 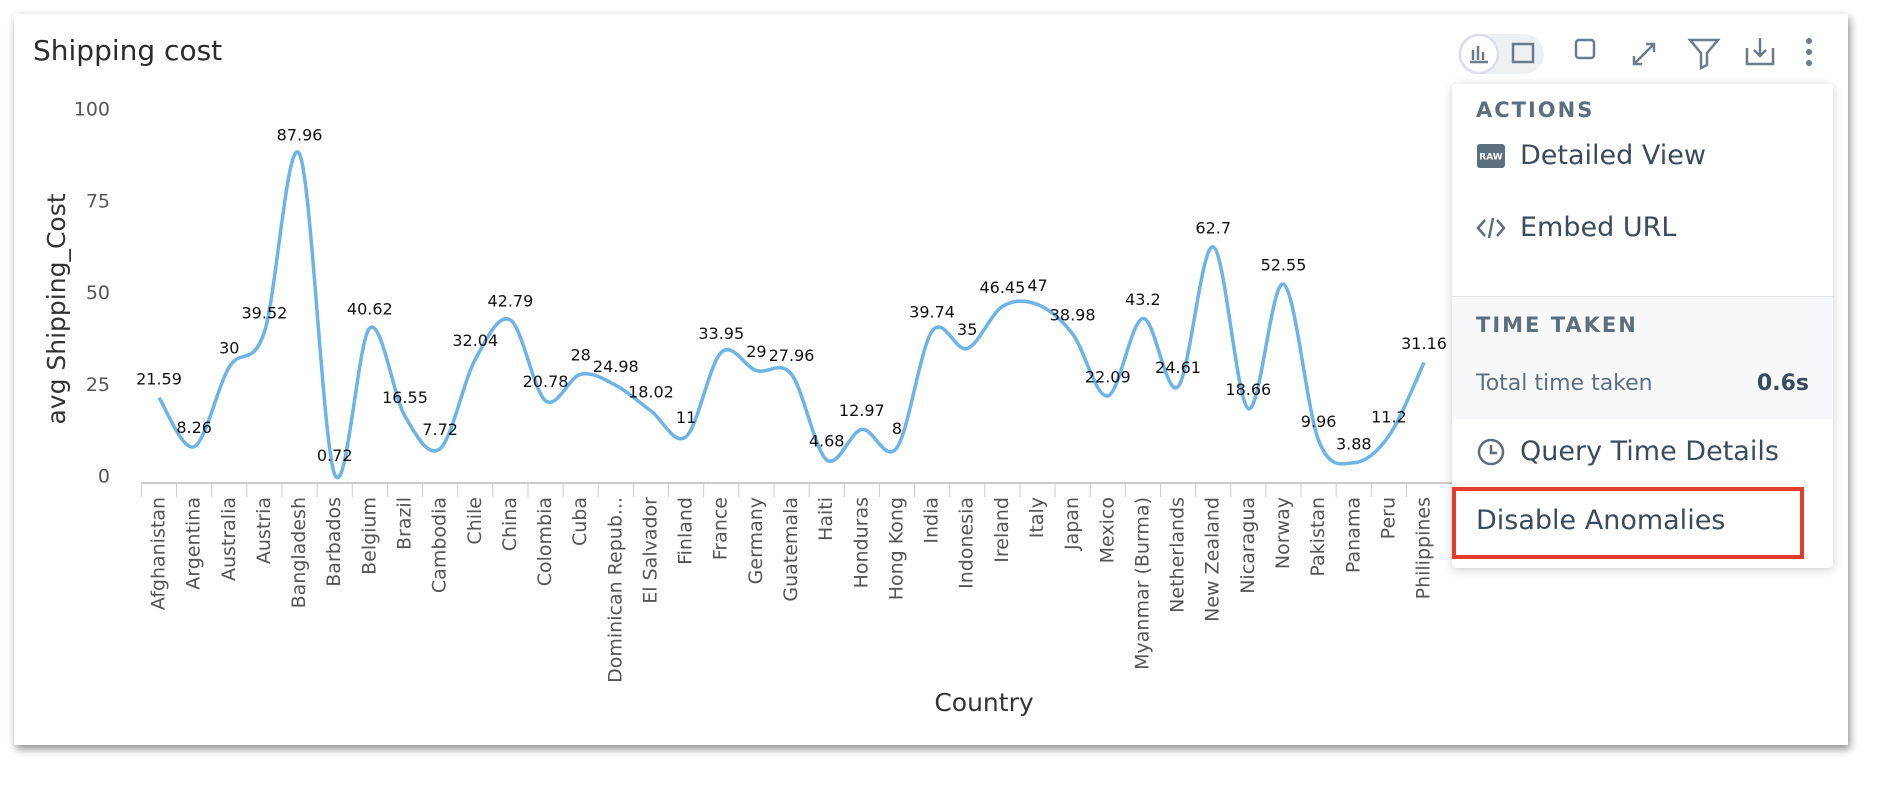 I want to click on x-tick-label: Netherlands, so click(x=1178, y=555).